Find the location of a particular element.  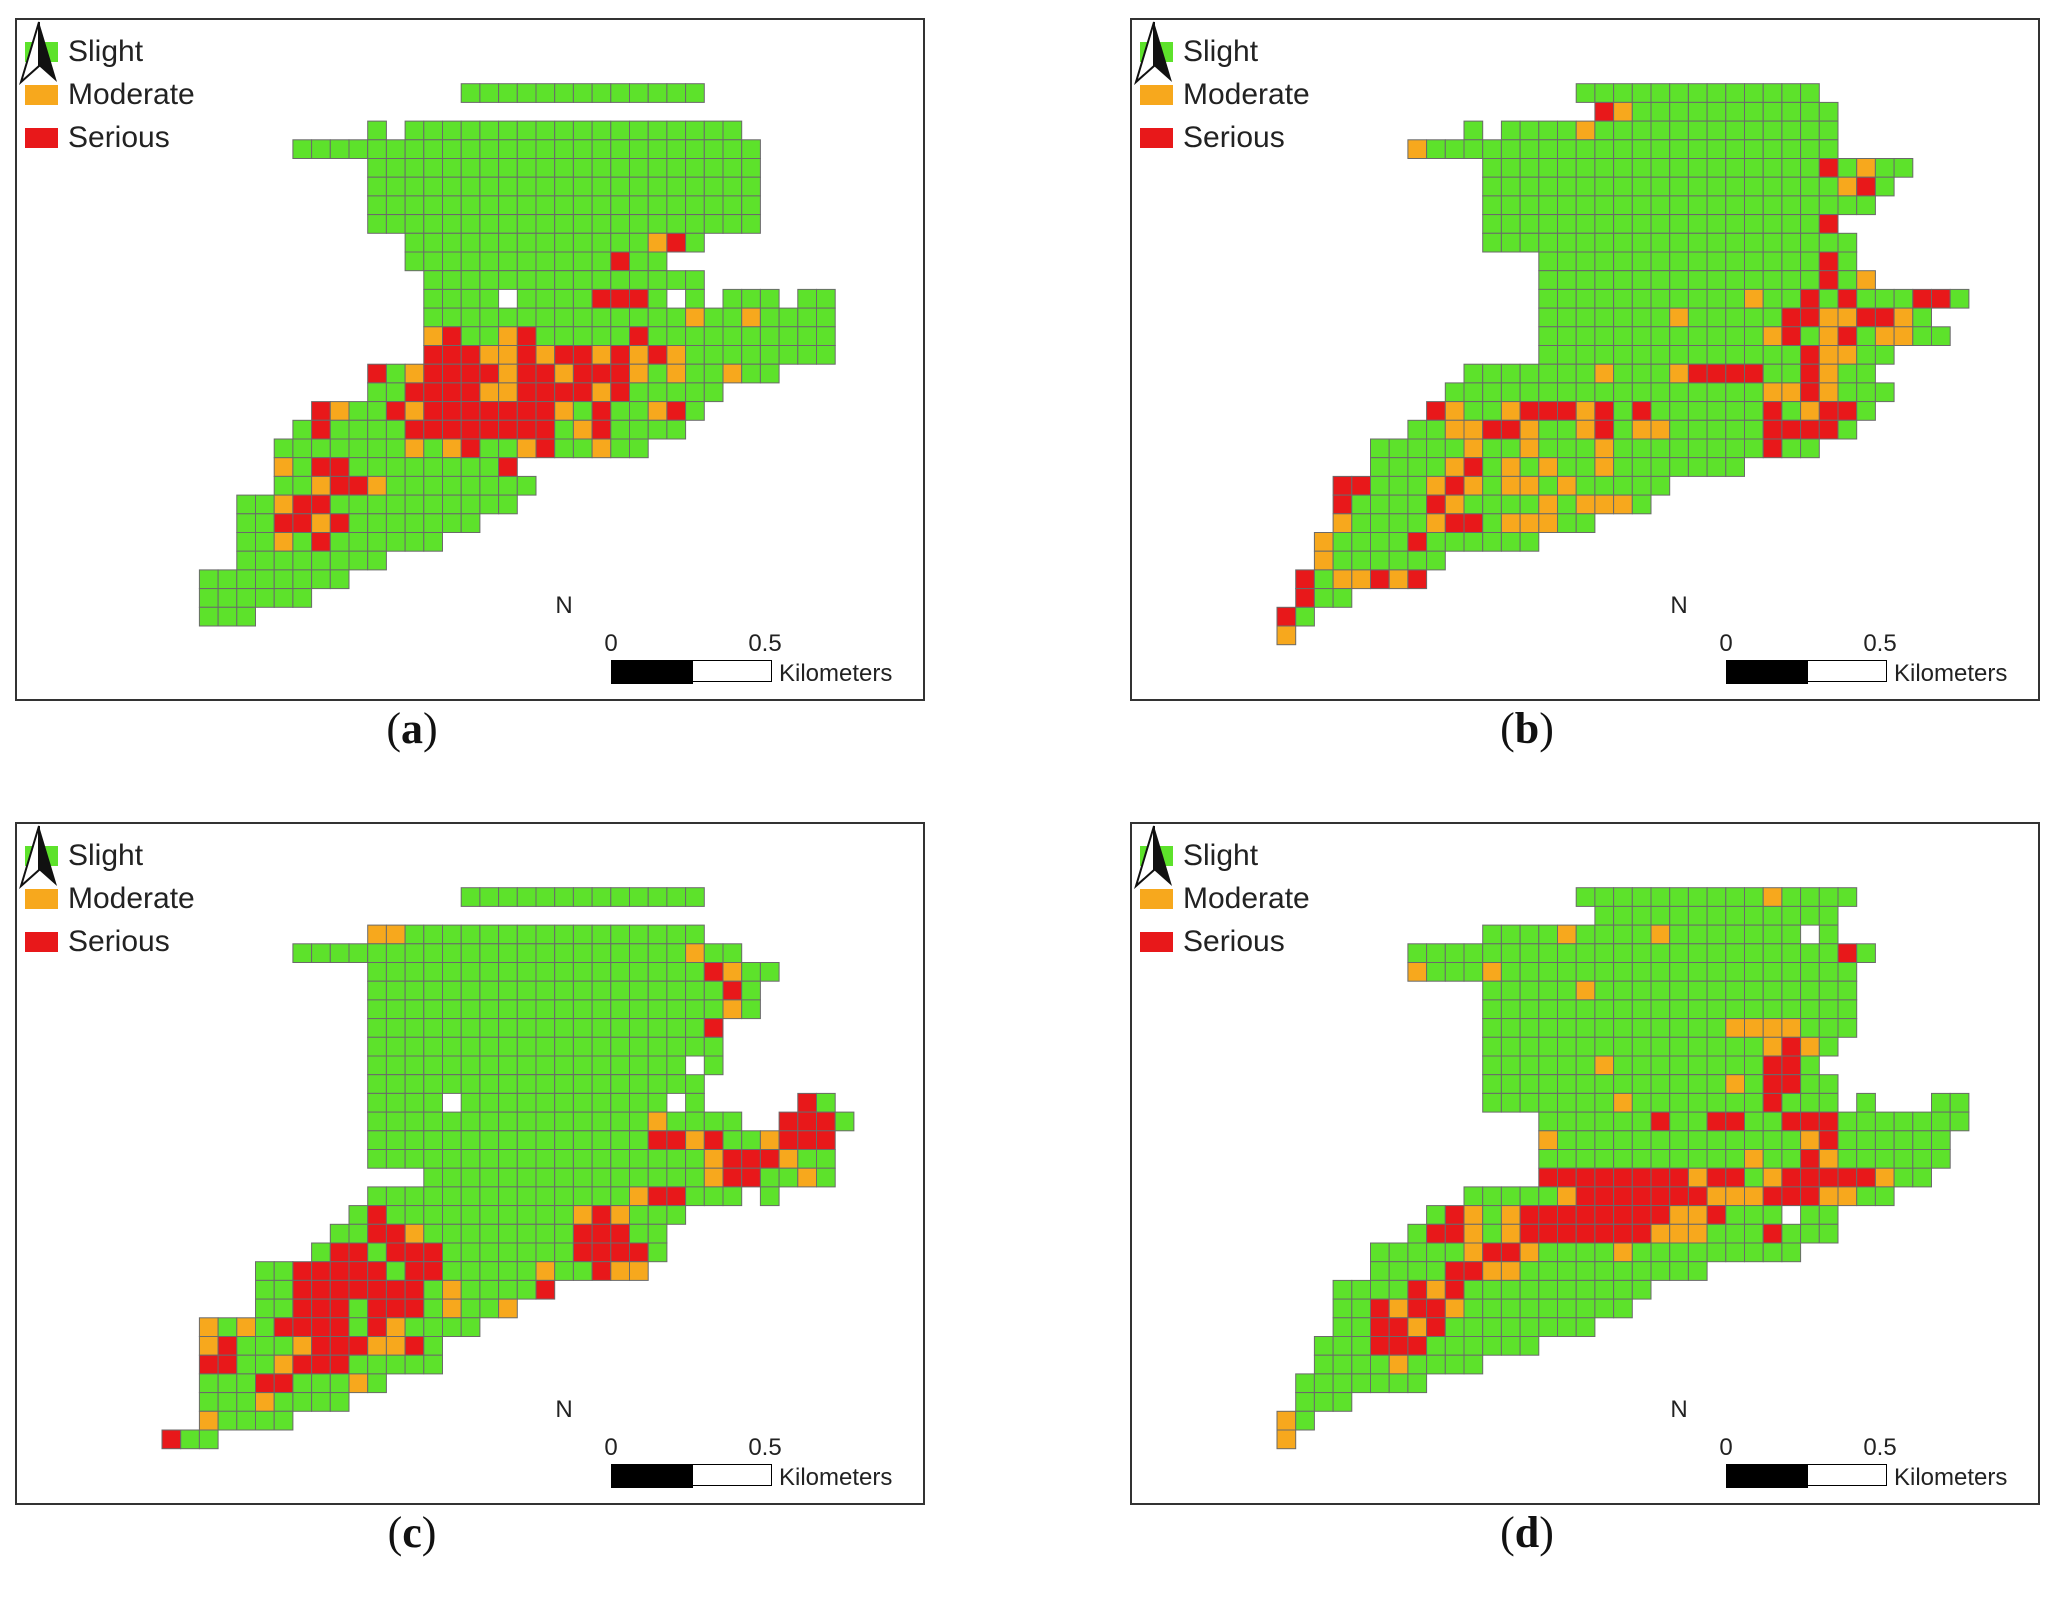

legend-item-serious: Serious is located at coordinates (1225, 137).